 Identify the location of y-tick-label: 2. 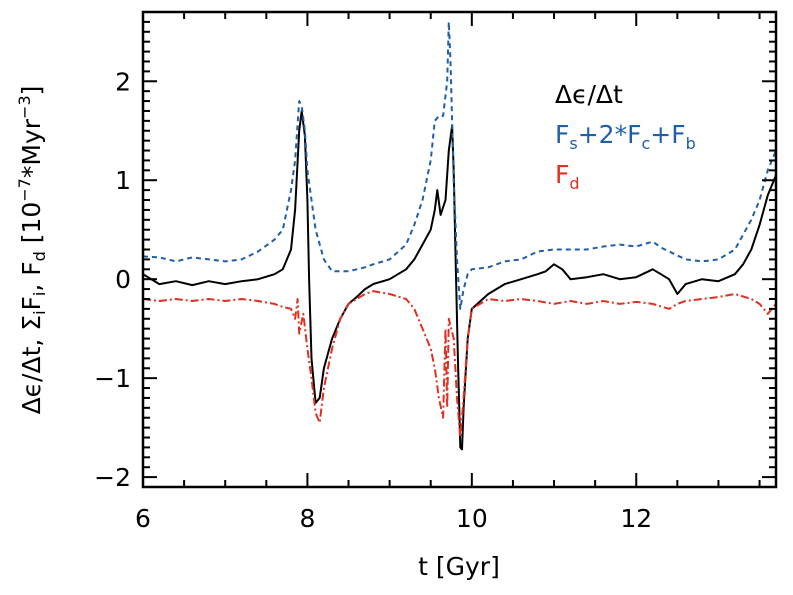
(123, 81).